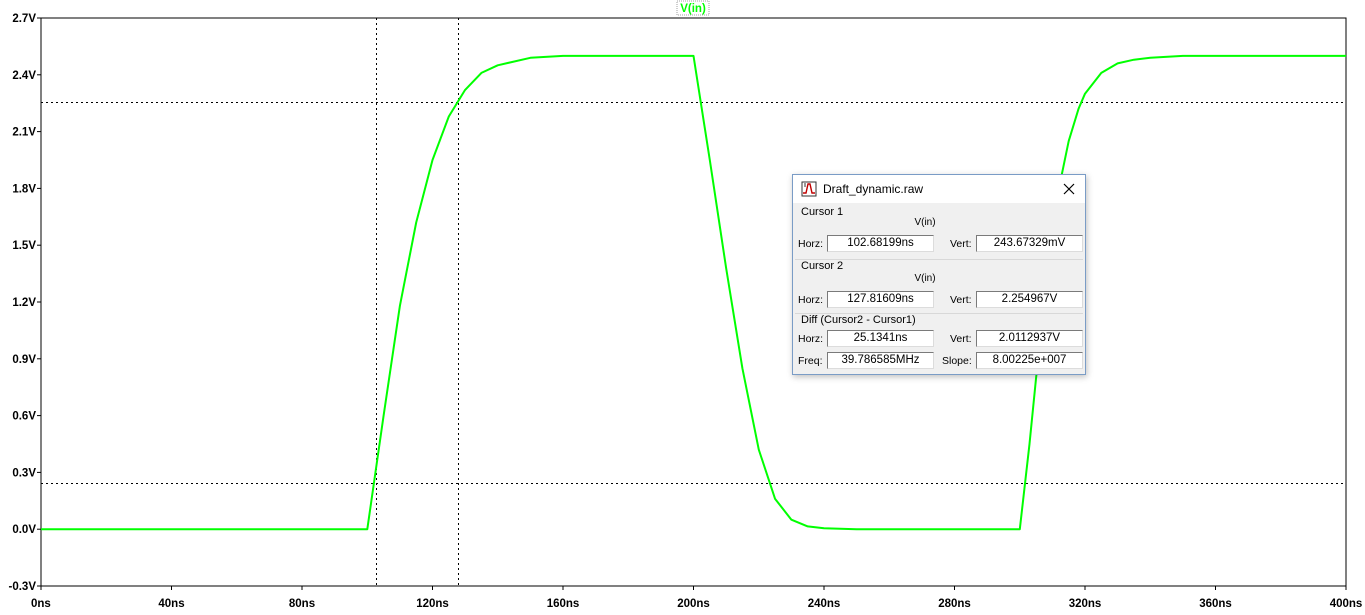 The height and width of the screenshot is (615, 1365). Describe the element at coordinates (24, 246) in the screenshot. I see `y-tick-label: 1.5V` at that location.